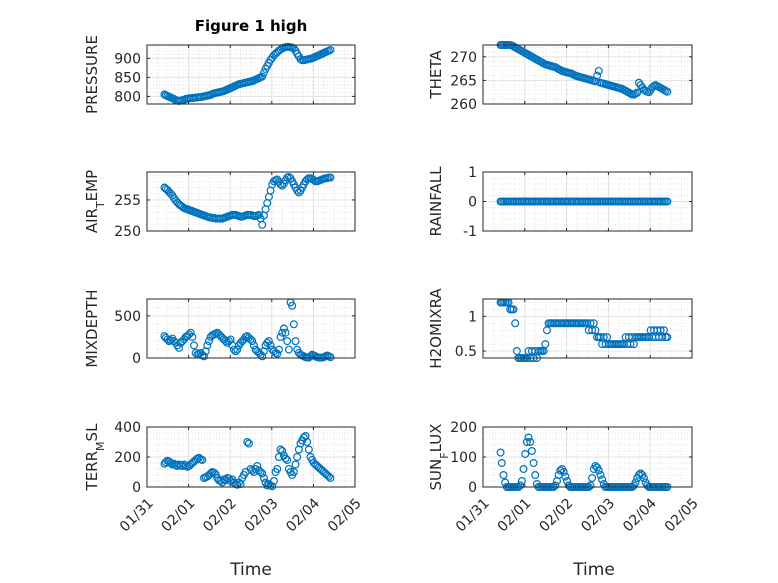 Image resolution: width=778 pixels, height=583 pixels. I want to click on subplot-6: 0.5 1 H2OMIXRA, so click(560, 328).